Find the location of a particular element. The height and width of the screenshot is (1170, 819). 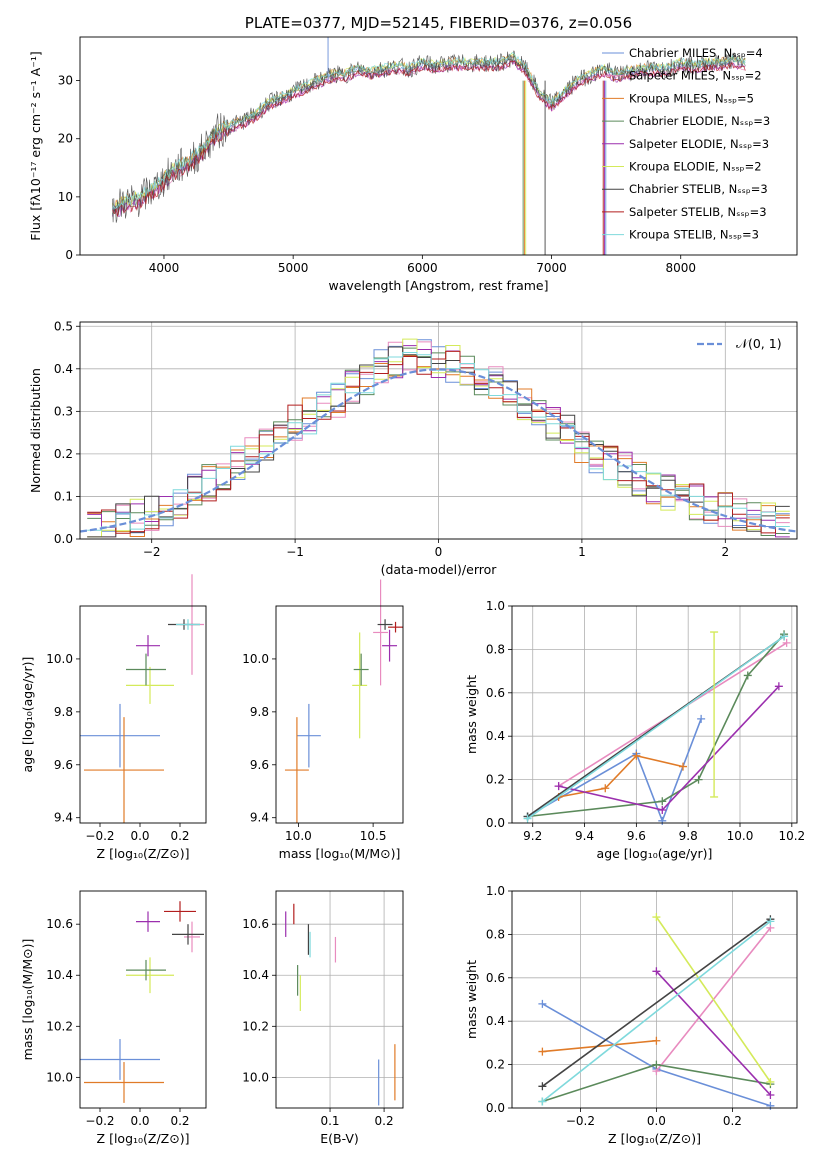

spectrum-ytick-label: 20 is located at coordinates (65, 139).